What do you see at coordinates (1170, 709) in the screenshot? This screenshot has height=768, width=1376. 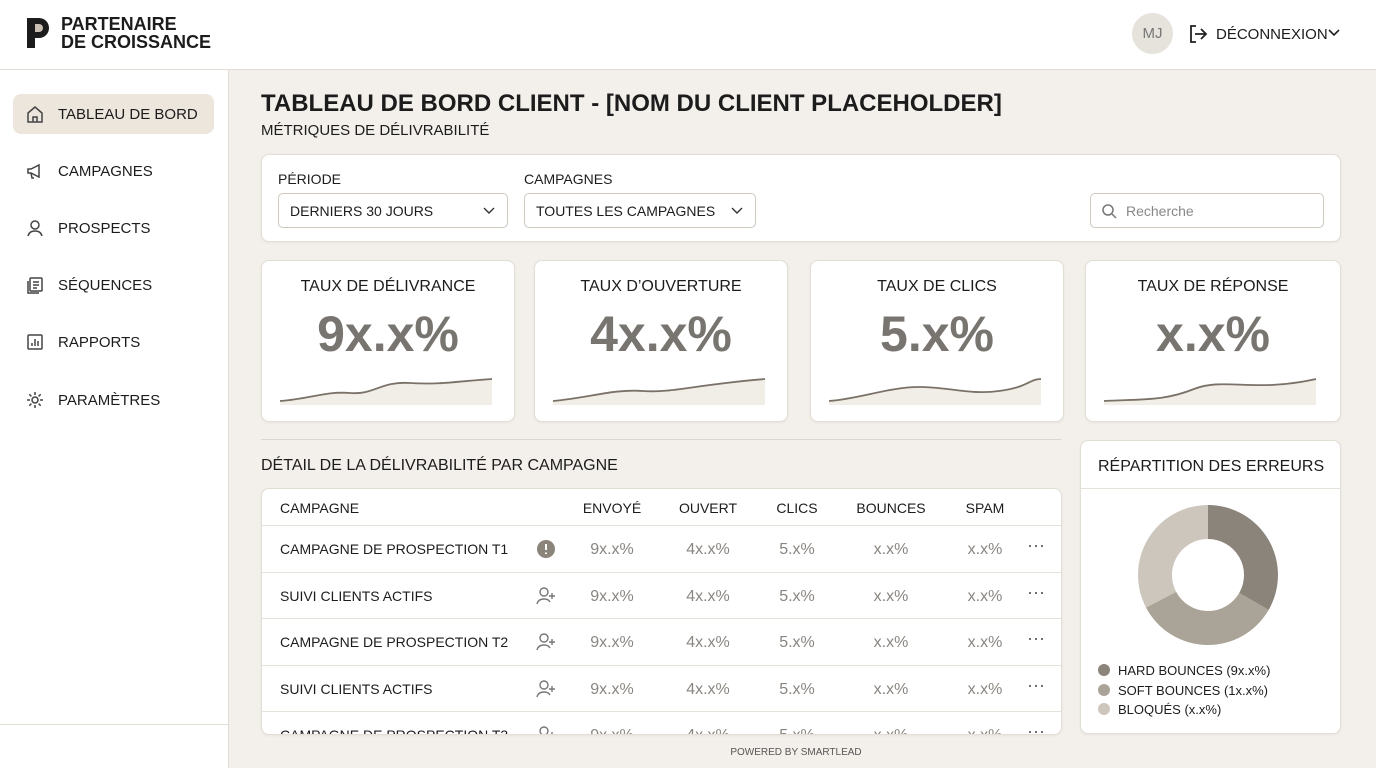 I see `legend-label: BLOQUÉS (x.x%)` at bounding box center [1170, 709].